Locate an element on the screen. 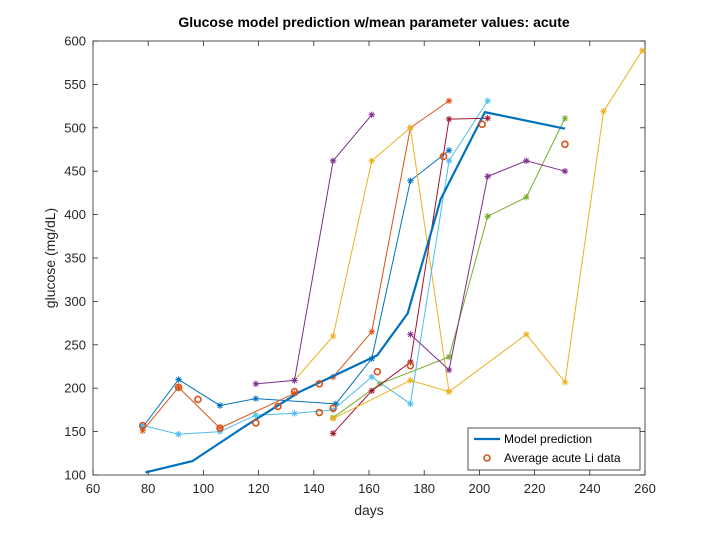 This screenshot has height=534, width=716. legend: Model prediction Average acute Li data is located at coordinates (554, 449).